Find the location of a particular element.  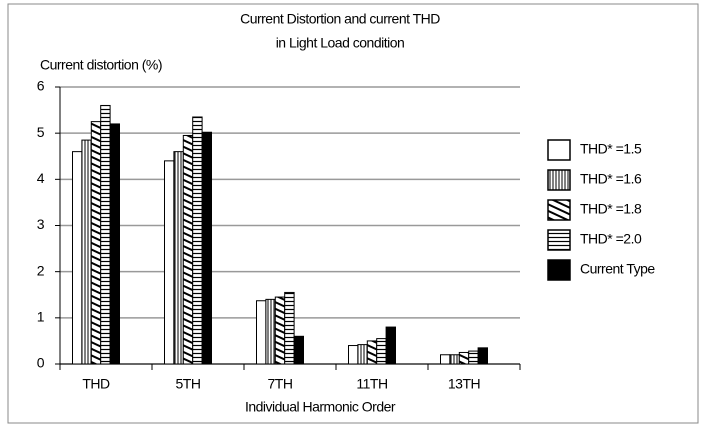

y-tick-label: 1 is located at coordinates (41, 317).